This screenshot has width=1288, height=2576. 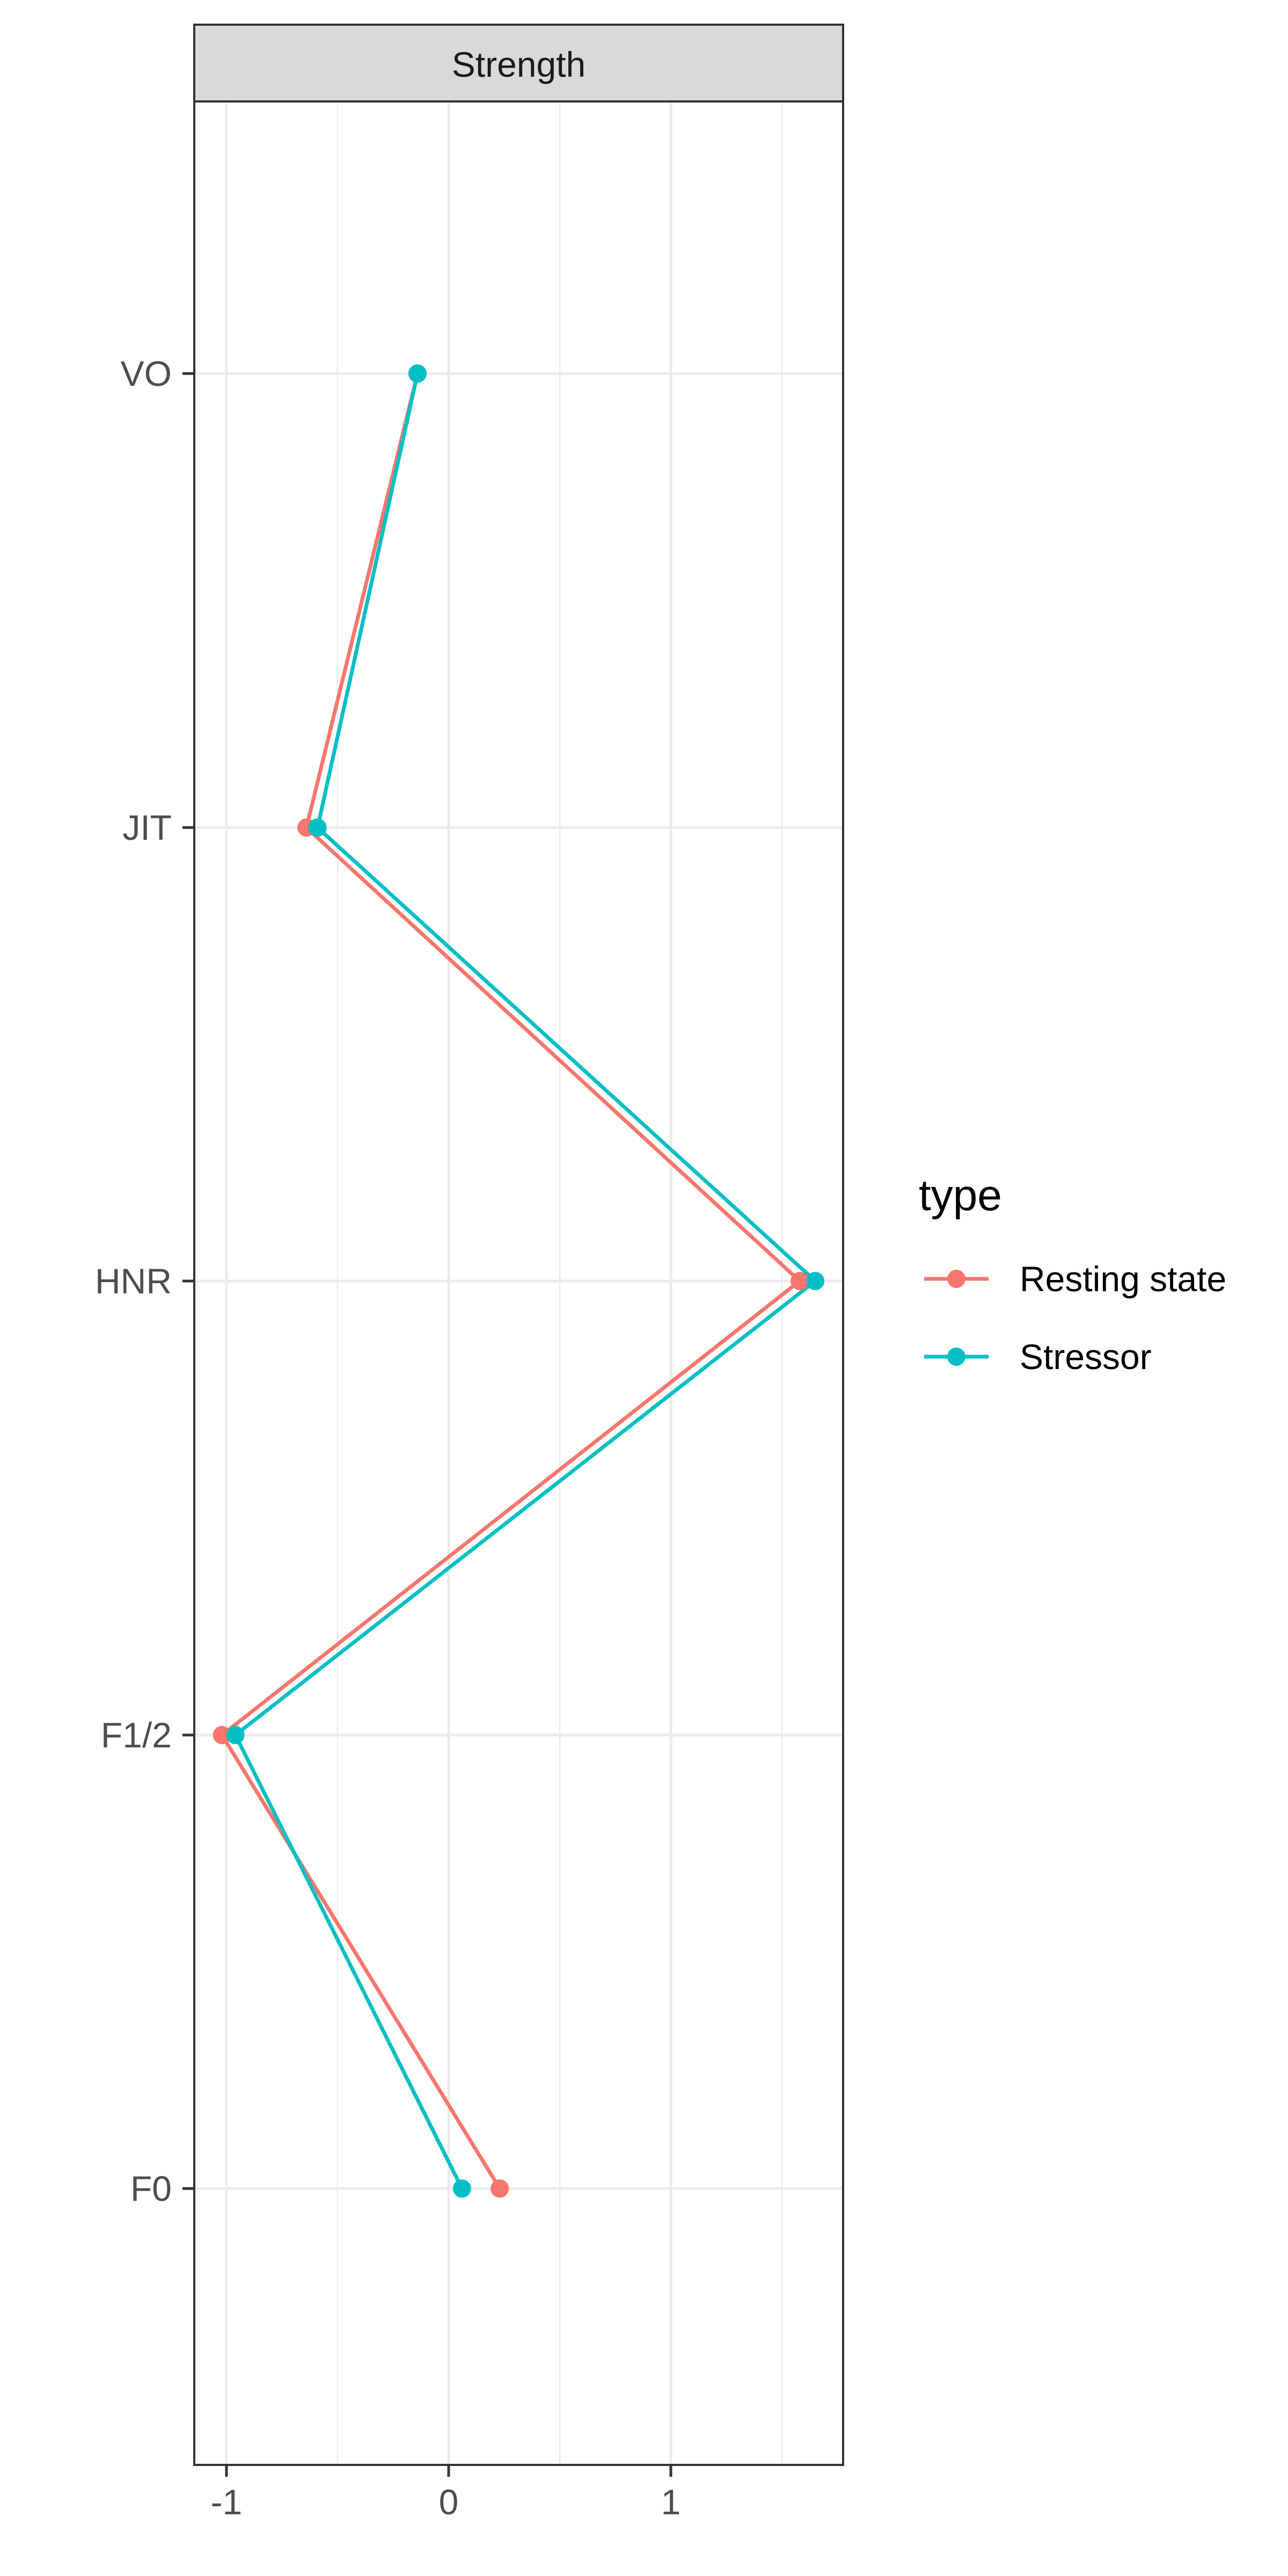 I want to click on x-axis: -1 0 1, so click(x=446, y=2493).